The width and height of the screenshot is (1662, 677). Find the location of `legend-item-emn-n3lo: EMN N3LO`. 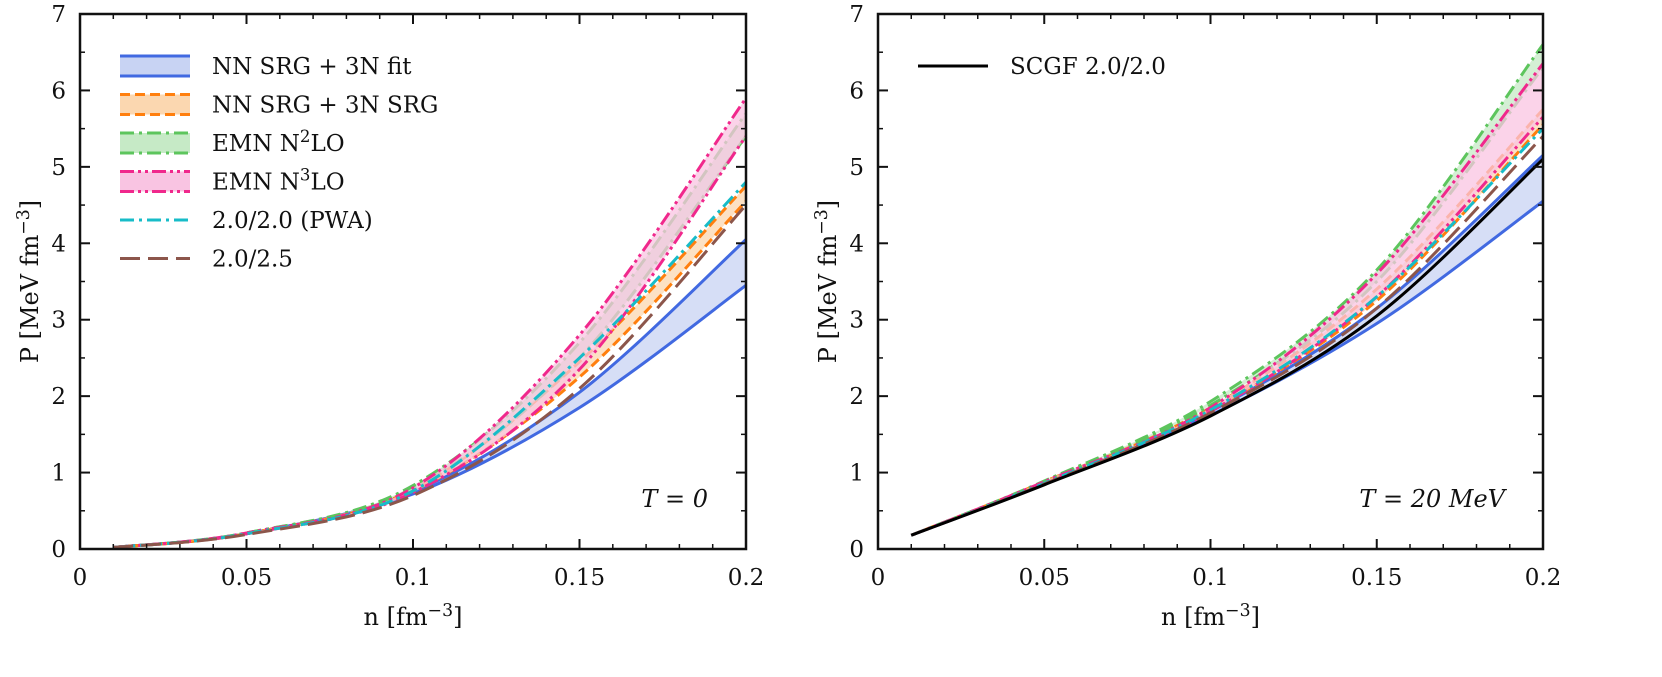

legend-item-emn-n3lo: EMN N3LO is located at coordinates (232, 181).